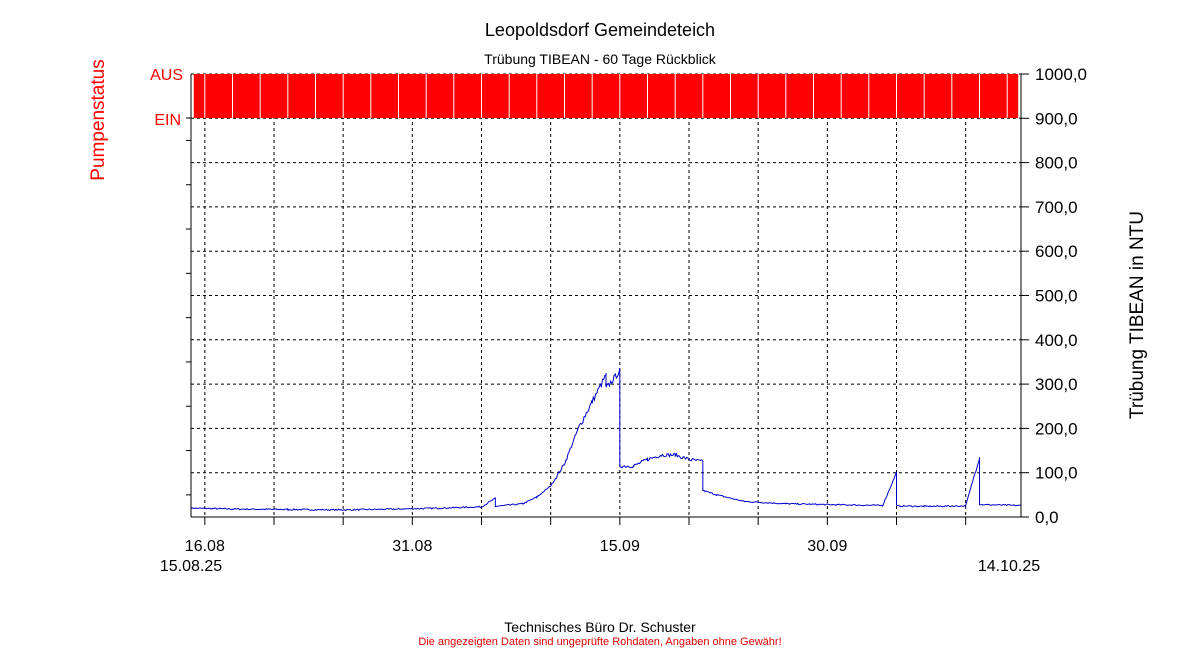  I want to click on y-axis-label: Trübung TIBEAN in NTU, so click(1137, 315).